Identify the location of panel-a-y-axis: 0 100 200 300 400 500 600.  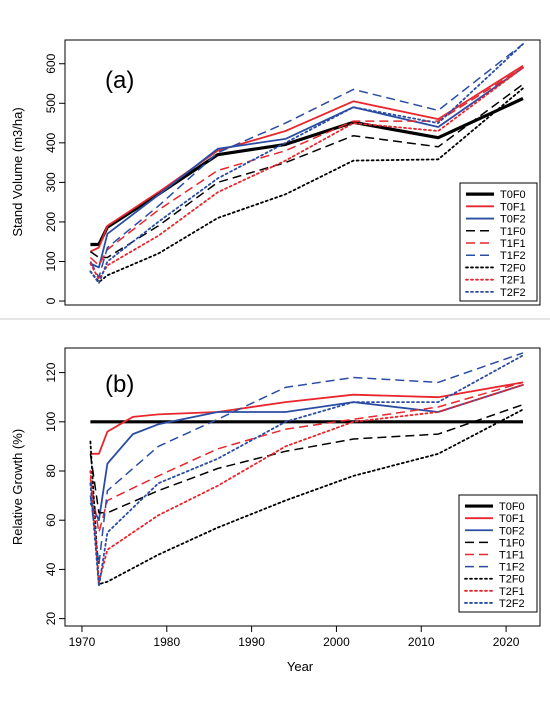
(54, 178).